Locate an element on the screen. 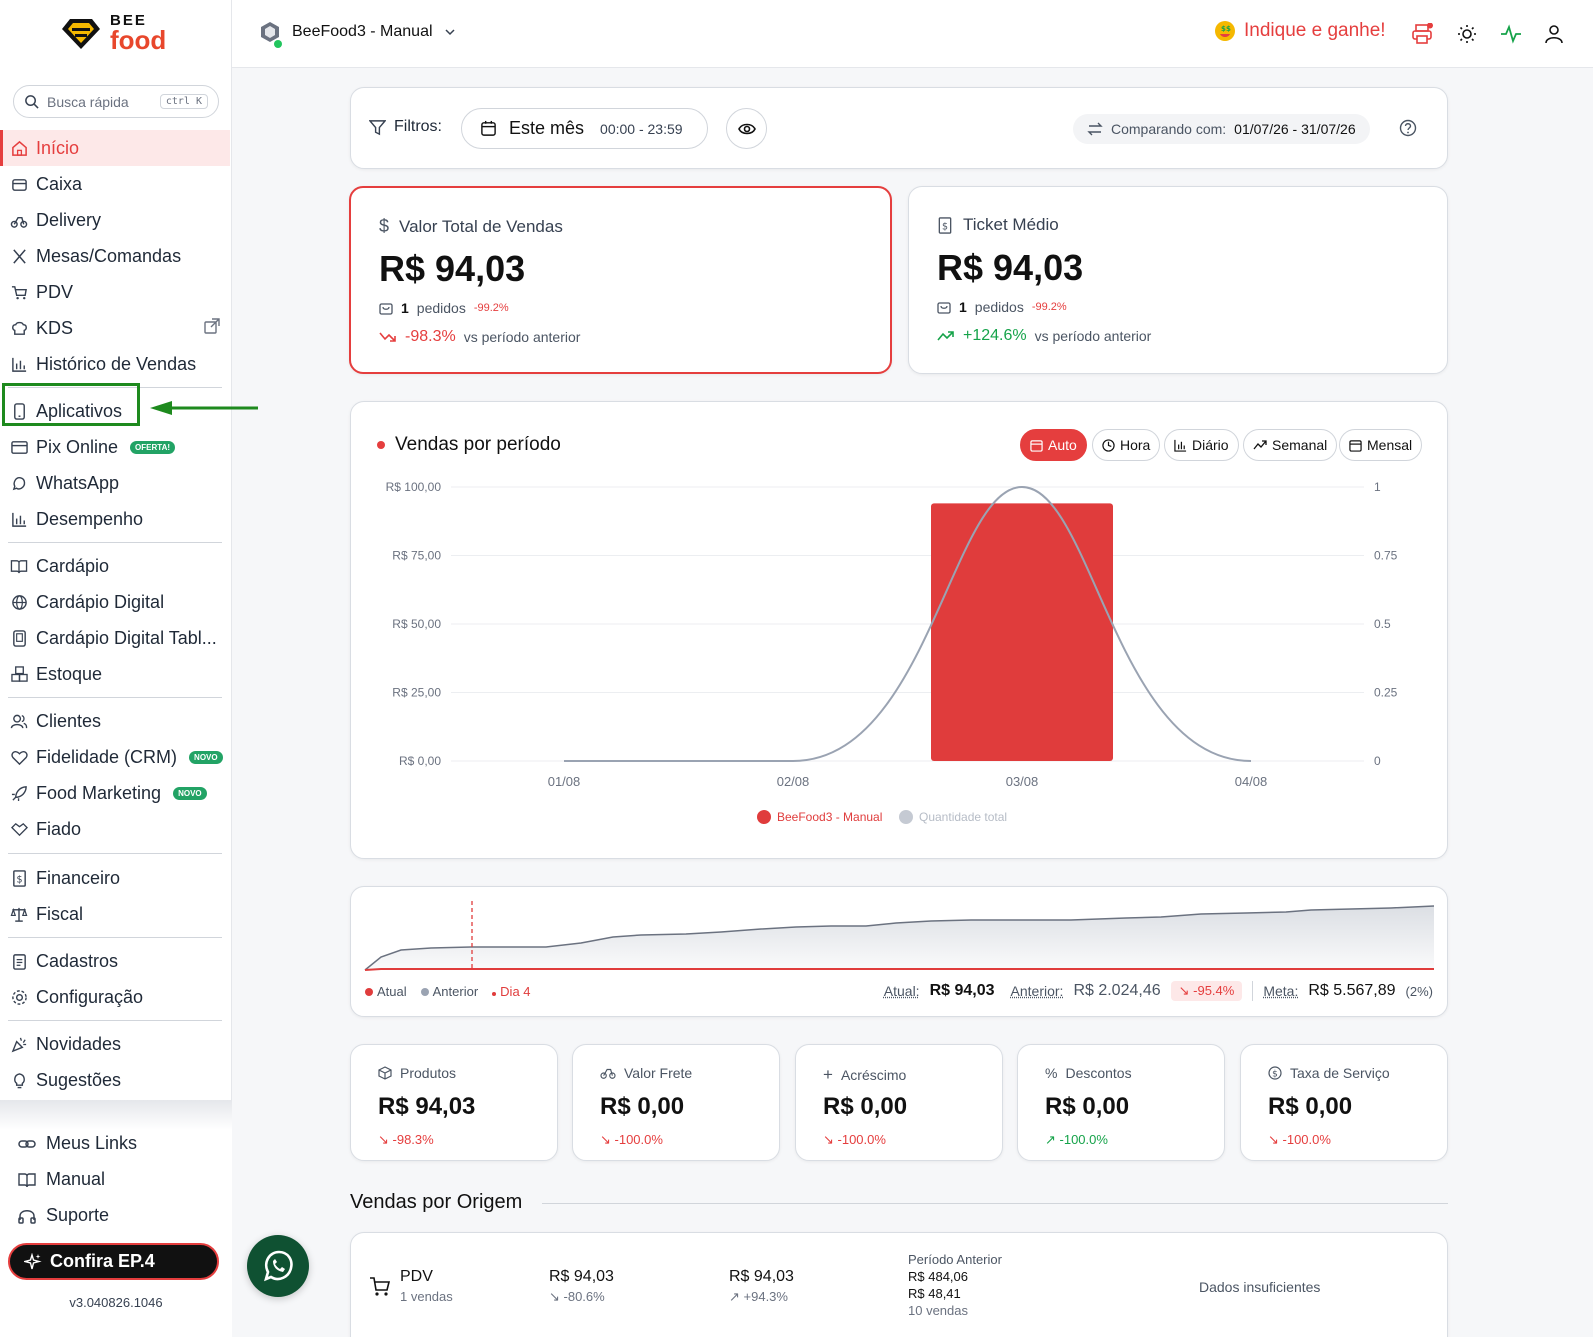 The height and width of the screenshot is (1337, 1593). printer-button is located at coordinates (1422, 34).